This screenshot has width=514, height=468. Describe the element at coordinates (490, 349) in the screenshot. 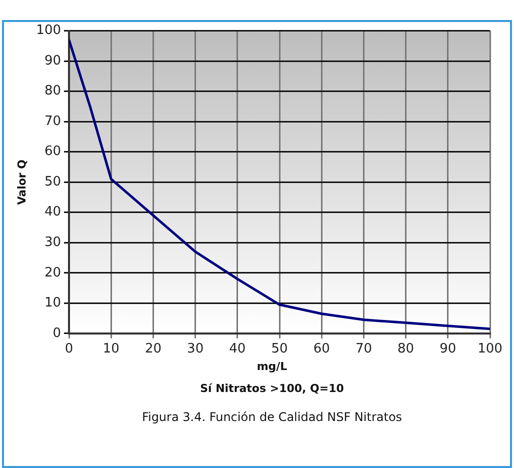

I see `x-tick-label: 100` at that location.